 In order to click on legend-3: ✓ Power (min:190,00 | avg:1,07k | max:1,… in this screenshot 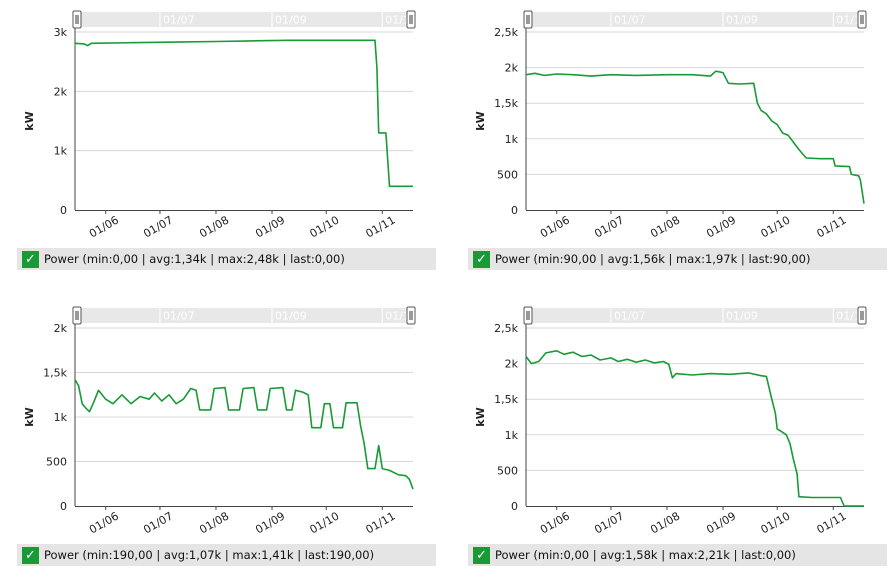, I will do `click(226, 555)`.